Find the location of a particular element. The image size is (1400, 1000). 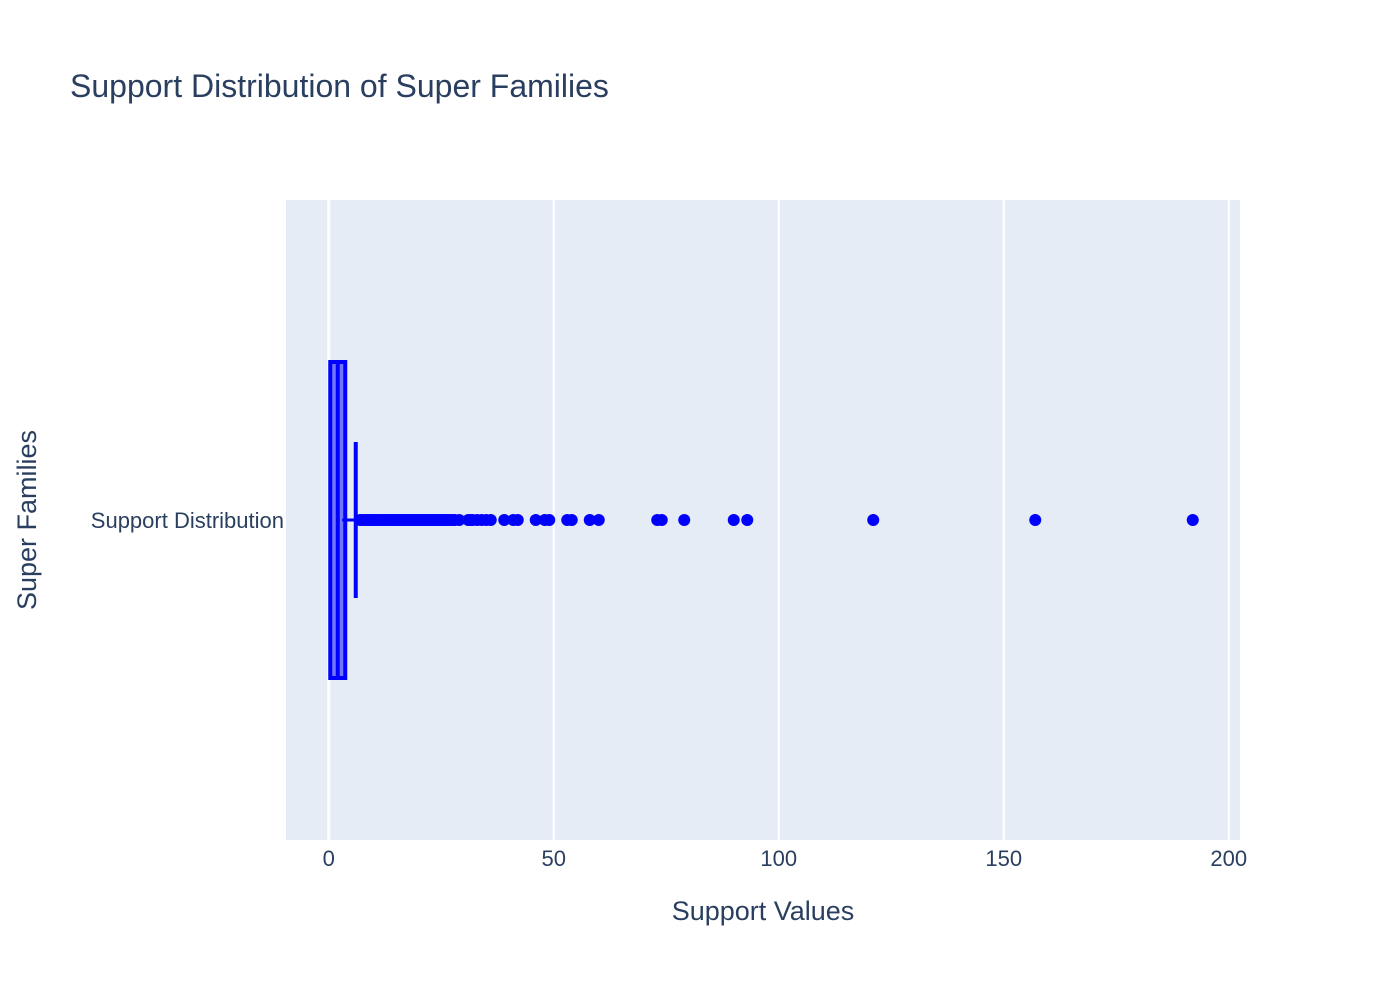

y-category-label: Support Distribution is located at coordinates (187, 520).